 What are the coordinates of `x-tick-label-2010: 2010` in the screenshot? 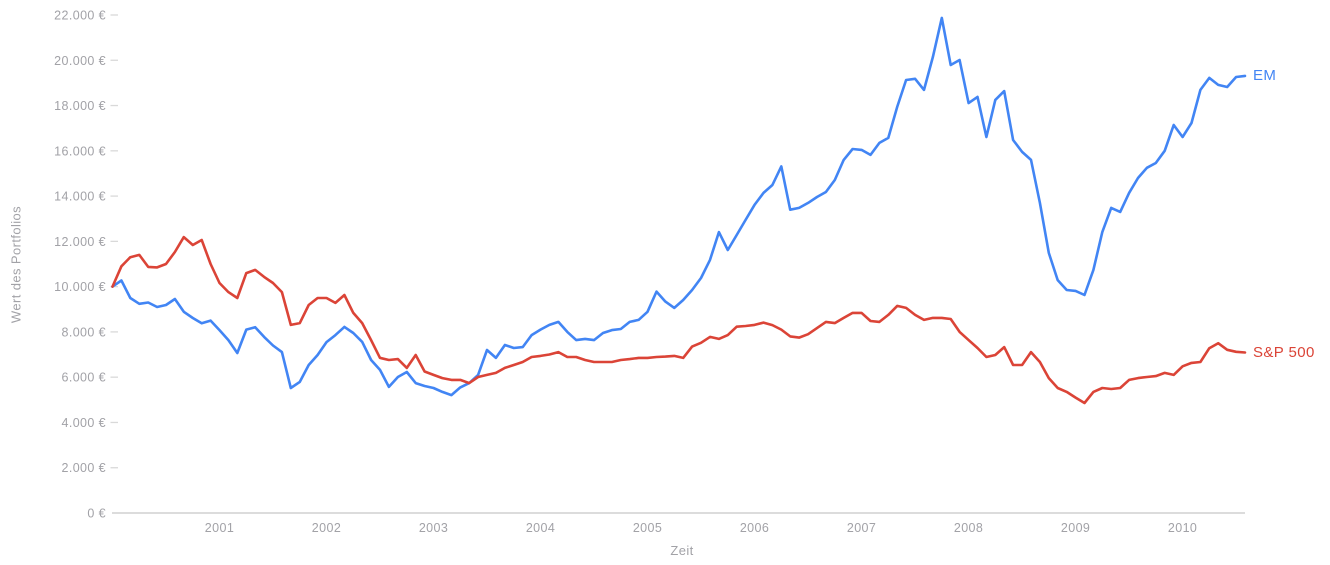 It's located at (1182, 528).